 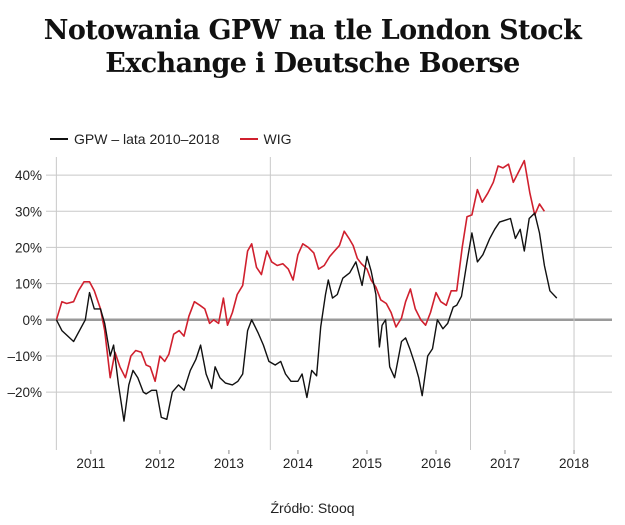 What do you see at coordinates (90, 463) in the screenshot?
I see `x-tick-label: 2011` at bounding box center [90, 463].